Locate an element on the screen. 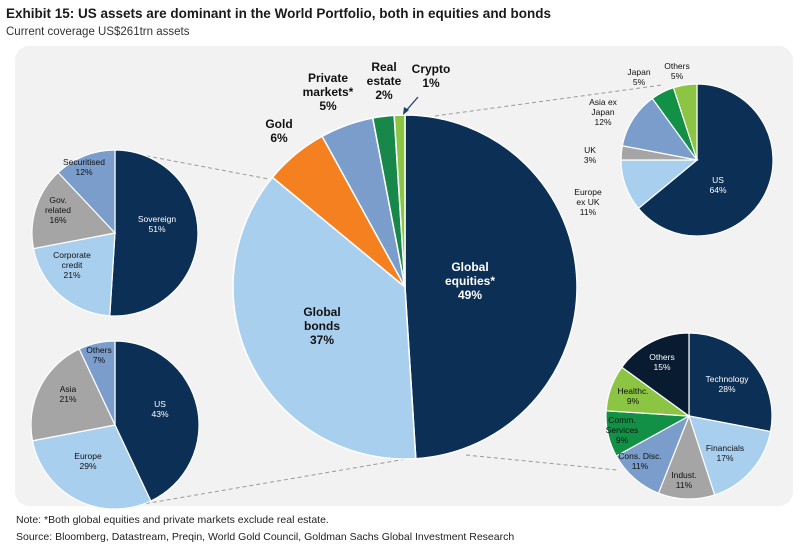 This screenshot has height=554, width=803. pie-equities-region is located at coordinates (697, 160).